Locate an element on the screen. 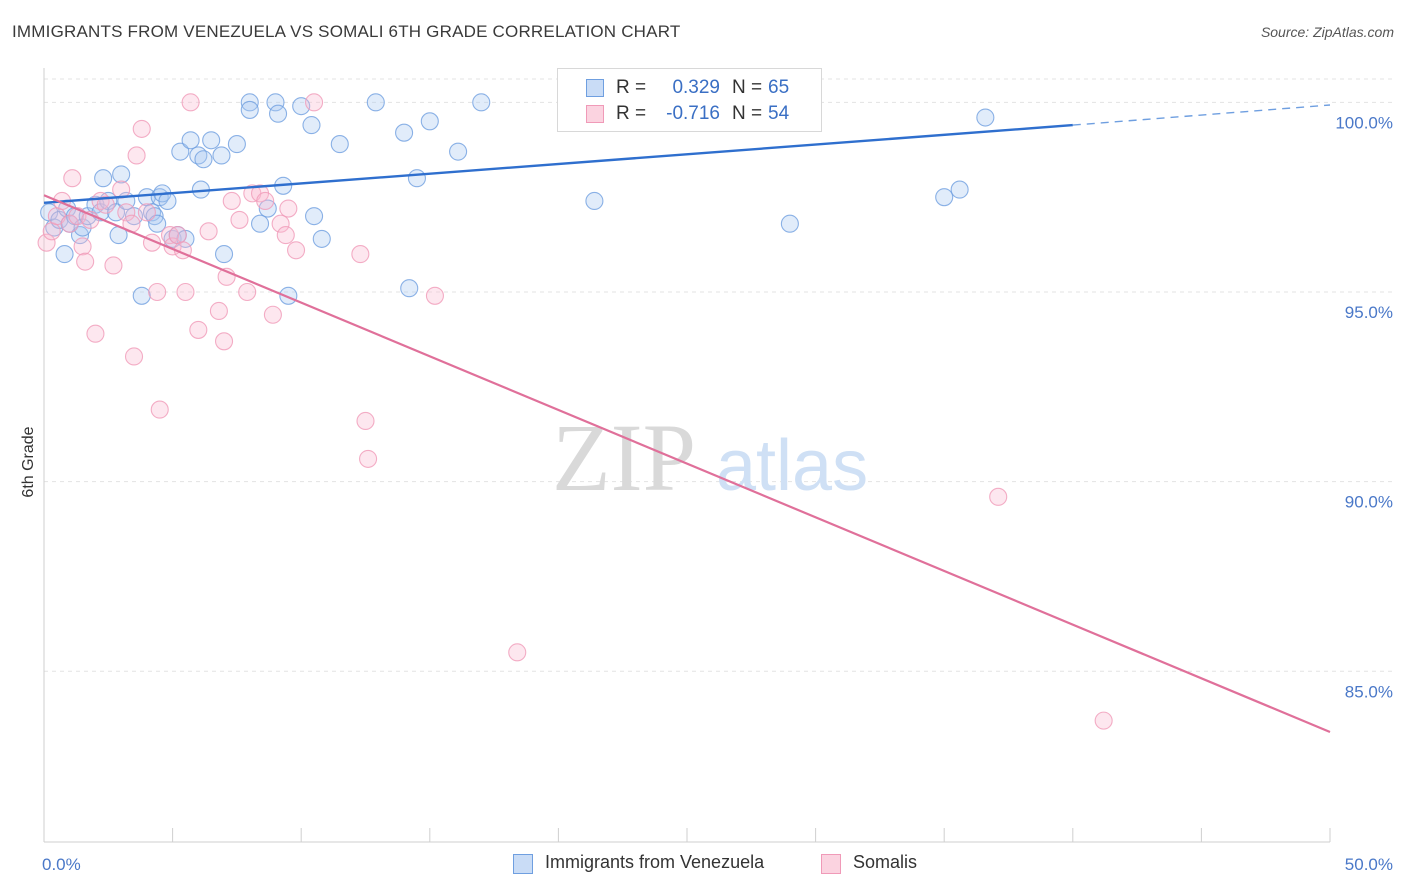 Image resolution: width=1406 pixels, height=892 pixels. legend-row-venezuela: R = 0.329 N = 65 is located at coordinates (689, 88).